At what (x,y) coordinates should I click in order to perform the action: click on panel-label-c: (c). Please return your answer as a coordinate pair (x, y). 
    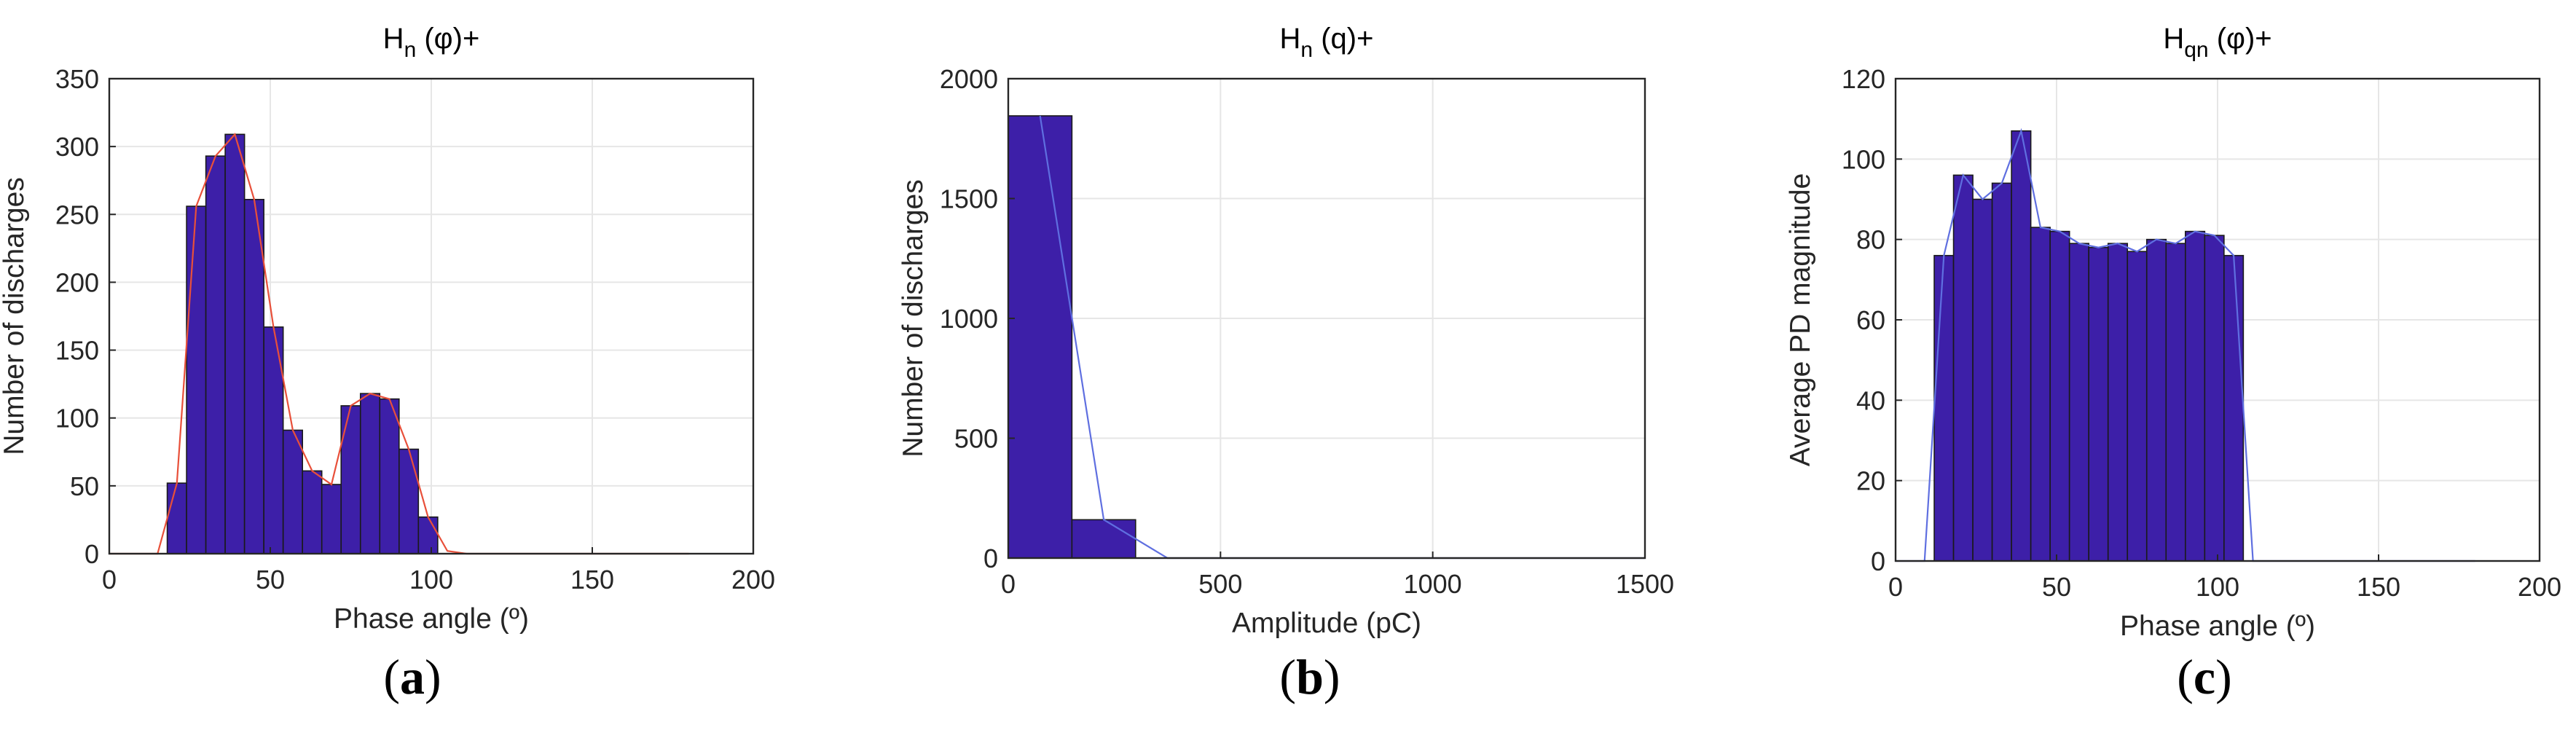
    Looking at the image, I should click on (2204, 677).